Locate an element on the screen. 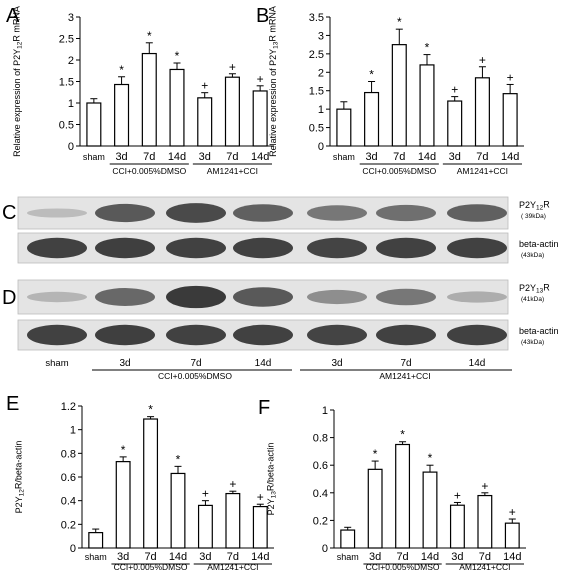 This screenshot has width=567, height=576. panel-letter: B is located at coordinates (262, 16).